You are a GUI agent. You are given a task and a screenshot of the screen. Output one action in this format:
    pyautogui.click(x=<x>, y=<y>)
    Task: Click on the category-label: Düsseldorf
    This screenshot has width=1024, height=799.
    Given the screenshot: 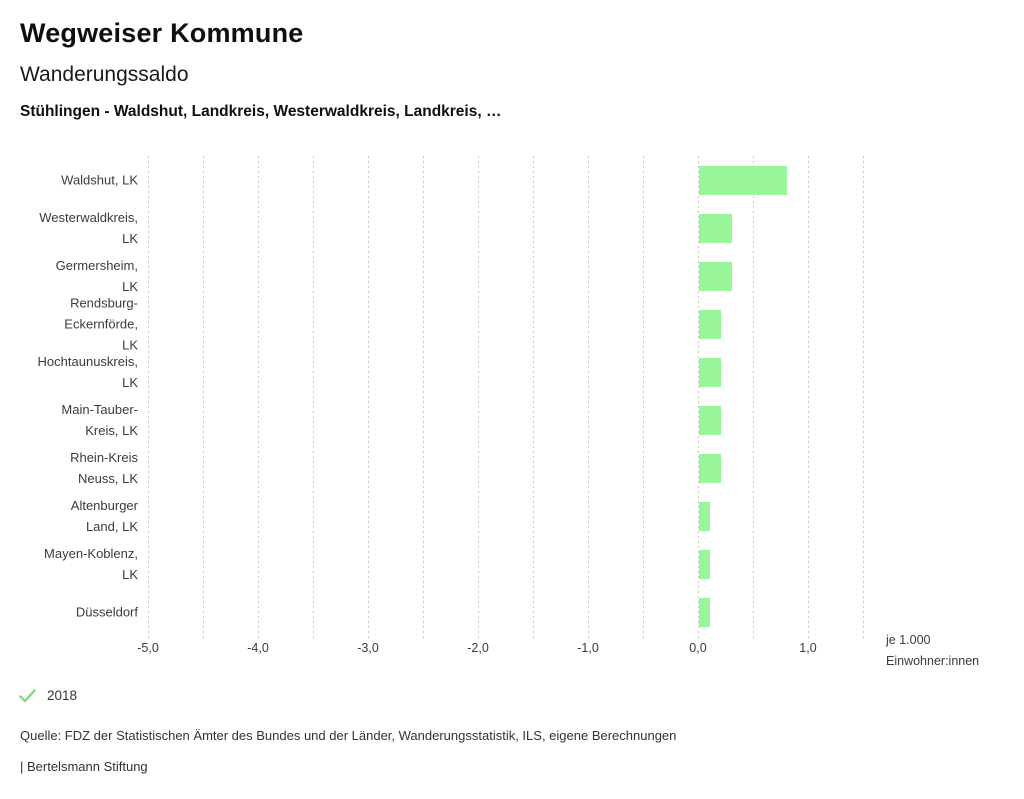 What is the action you would take?
    pyautogui.click(x=106, y=612)
    